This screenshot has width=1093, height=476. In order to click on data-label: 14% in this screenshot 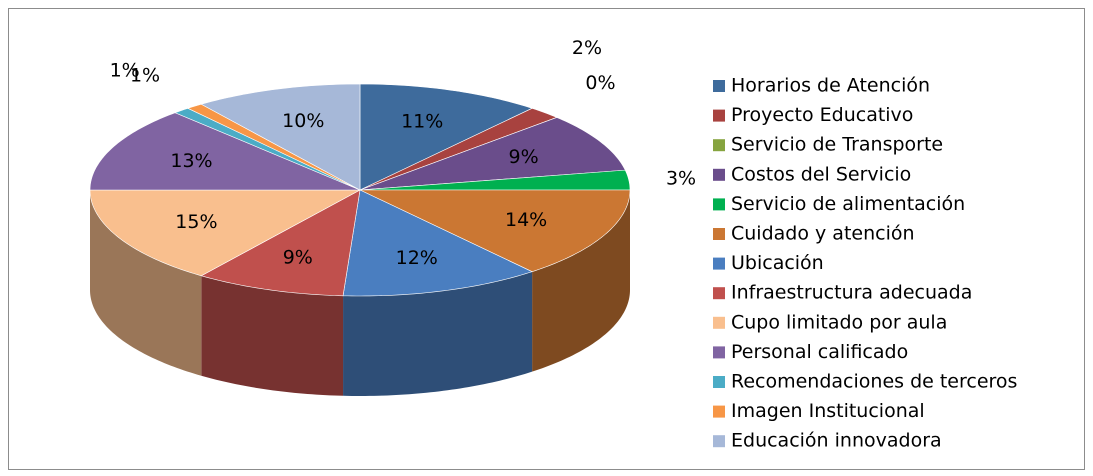, I will do `click(526, 220)`.